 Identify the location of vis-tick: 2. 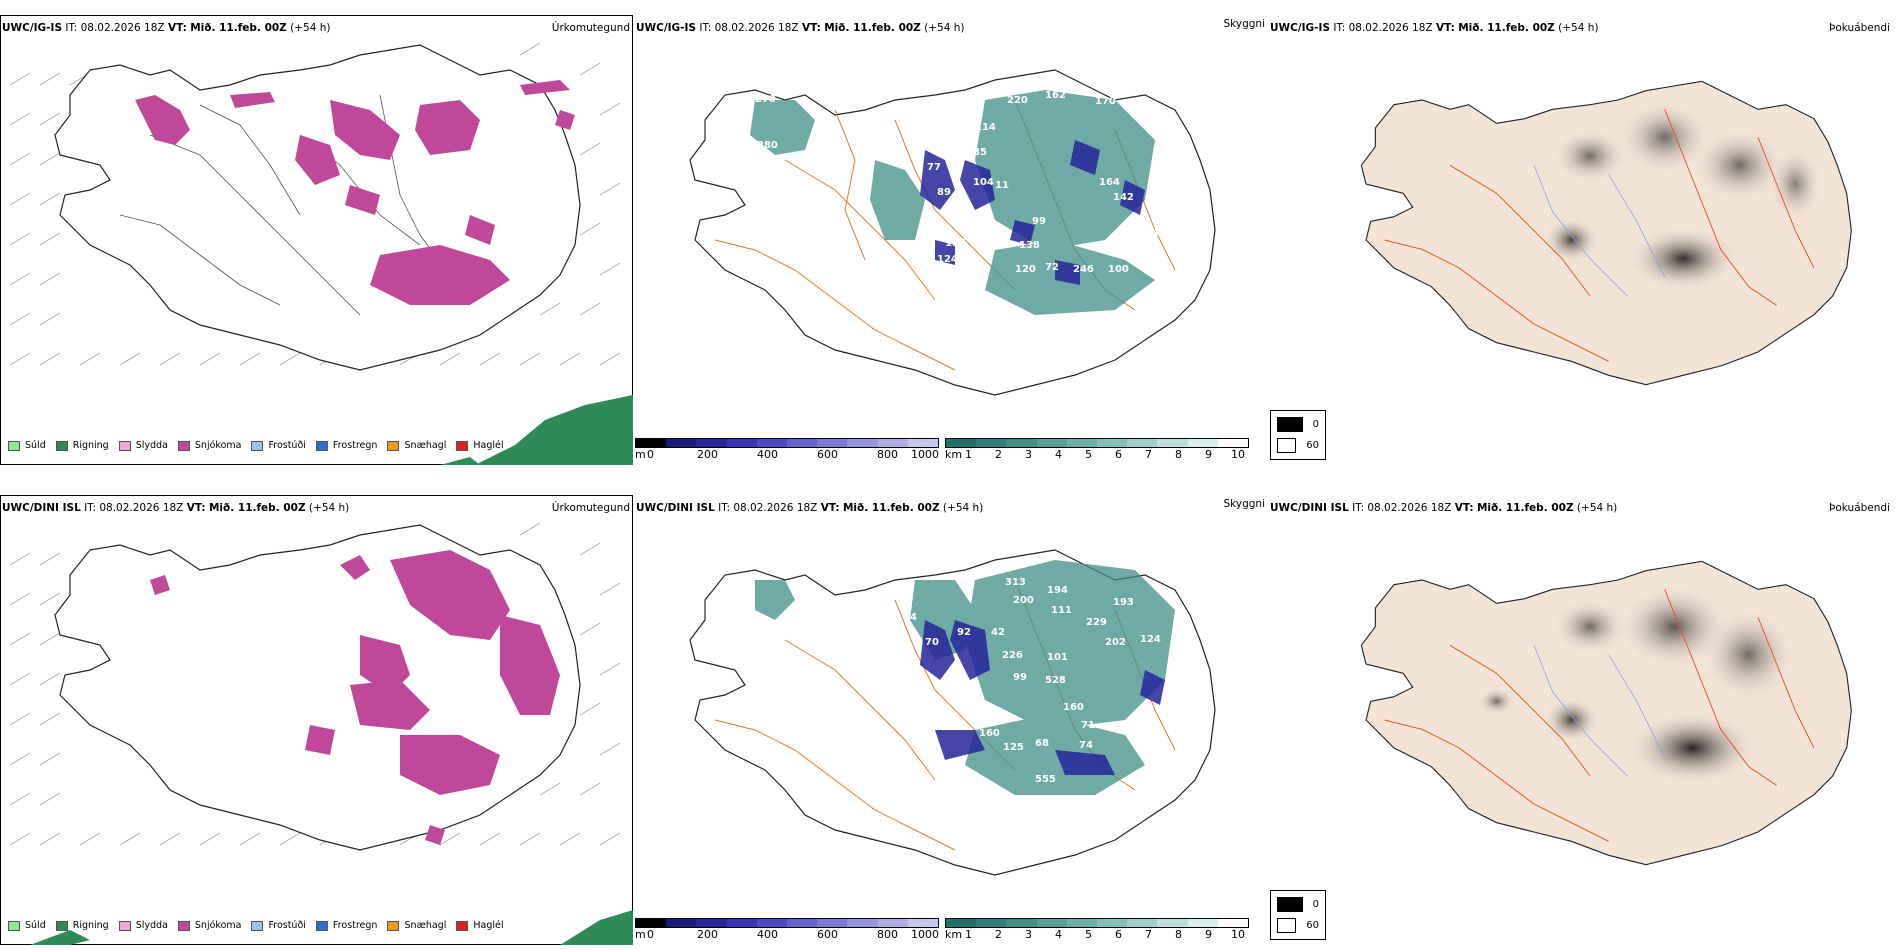
(998, 454).